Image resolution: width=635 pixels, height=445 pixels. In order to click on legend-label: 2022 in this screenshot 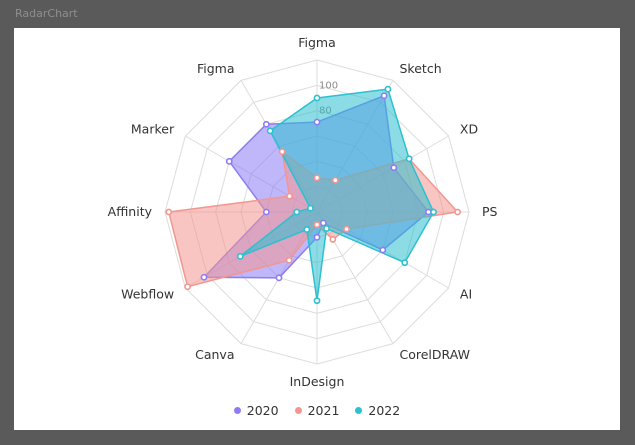, I will do `click(384, 410)`.